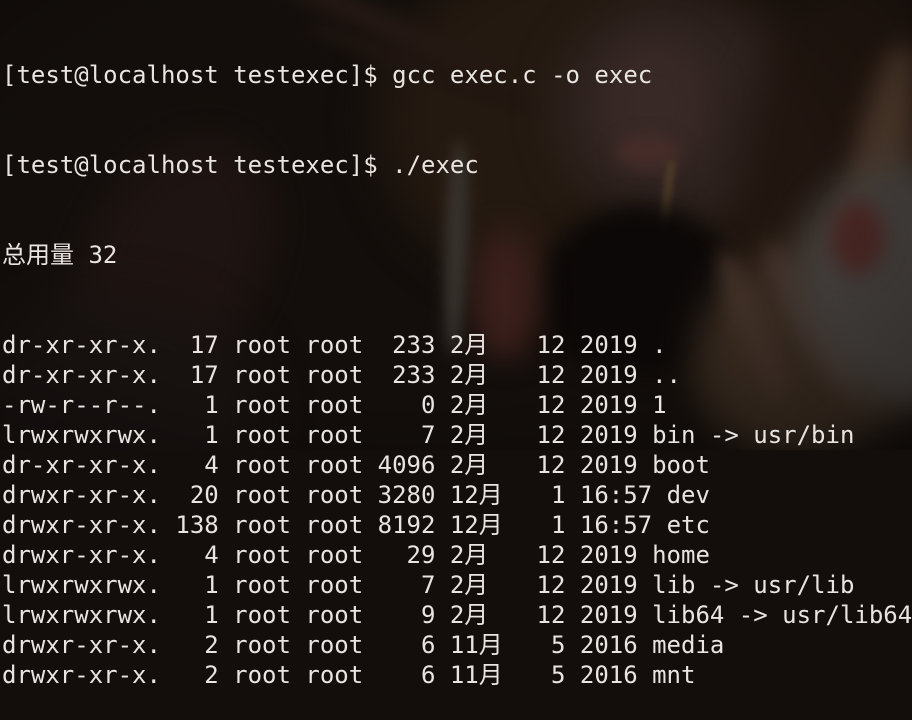  I want to click on file-row: dr-xr-xr-x. 17 root root 233 2月 12 2019.., so click(457, 375).